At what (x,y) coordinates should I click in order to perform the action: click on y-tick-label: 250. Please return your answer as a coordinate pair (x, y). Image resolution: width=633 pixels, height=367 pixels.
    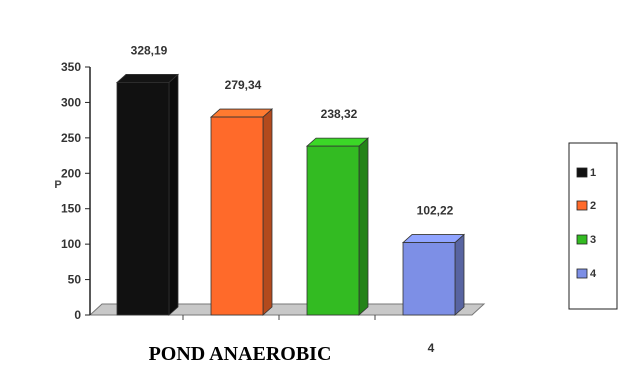
    Looking at the image, I should click on (71, 138).